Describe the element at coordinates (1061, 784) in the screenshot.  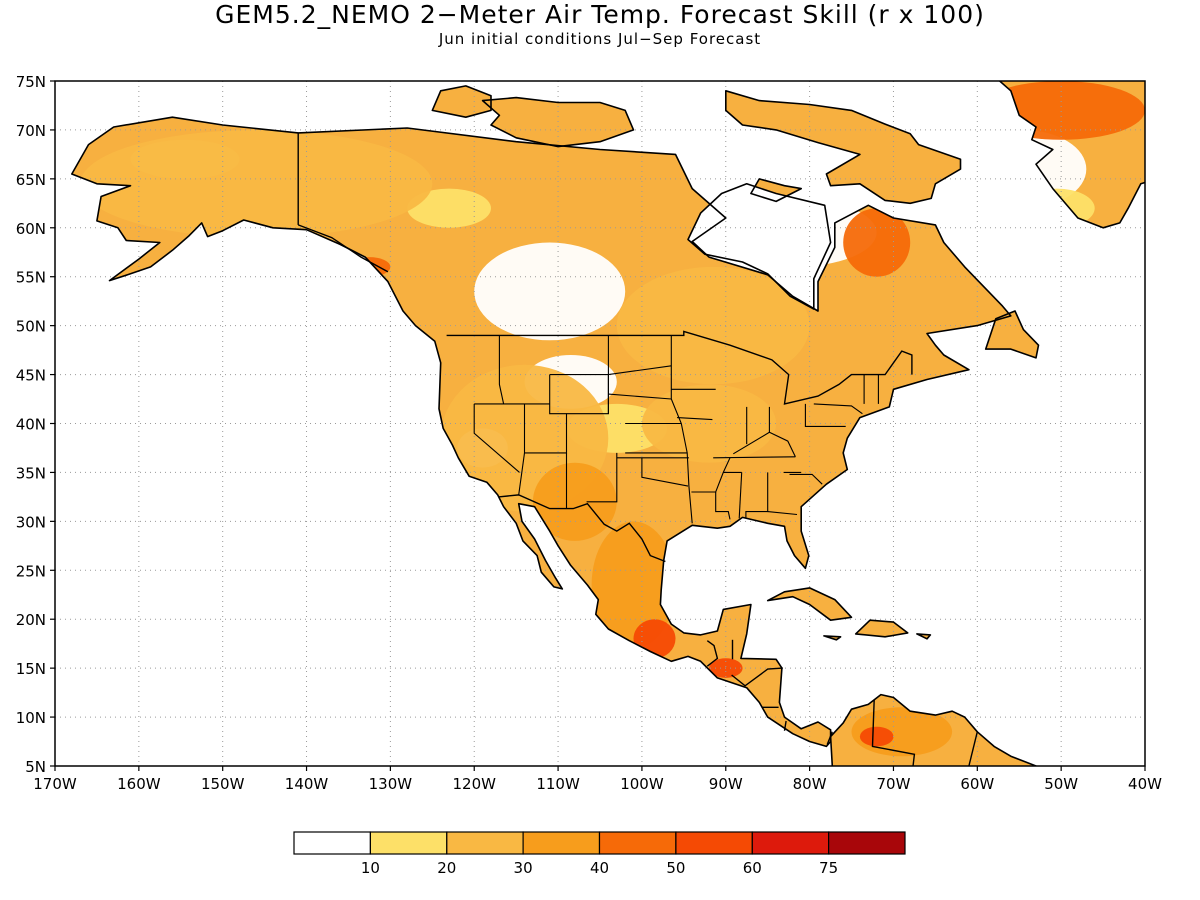
I see `lon-tick-label: 50W` at that location.